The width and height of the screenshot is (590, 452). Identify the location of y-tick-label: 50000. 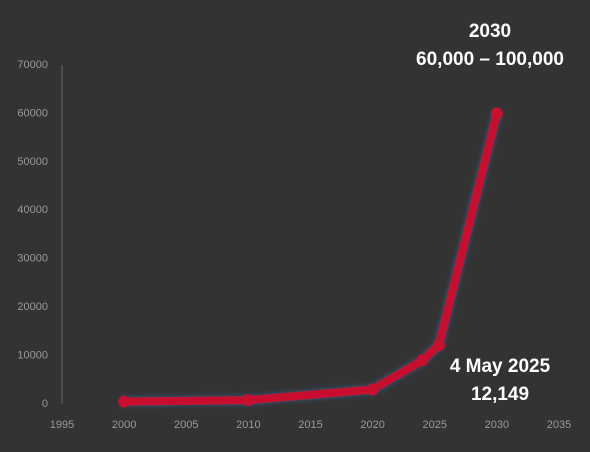
(32, 162).